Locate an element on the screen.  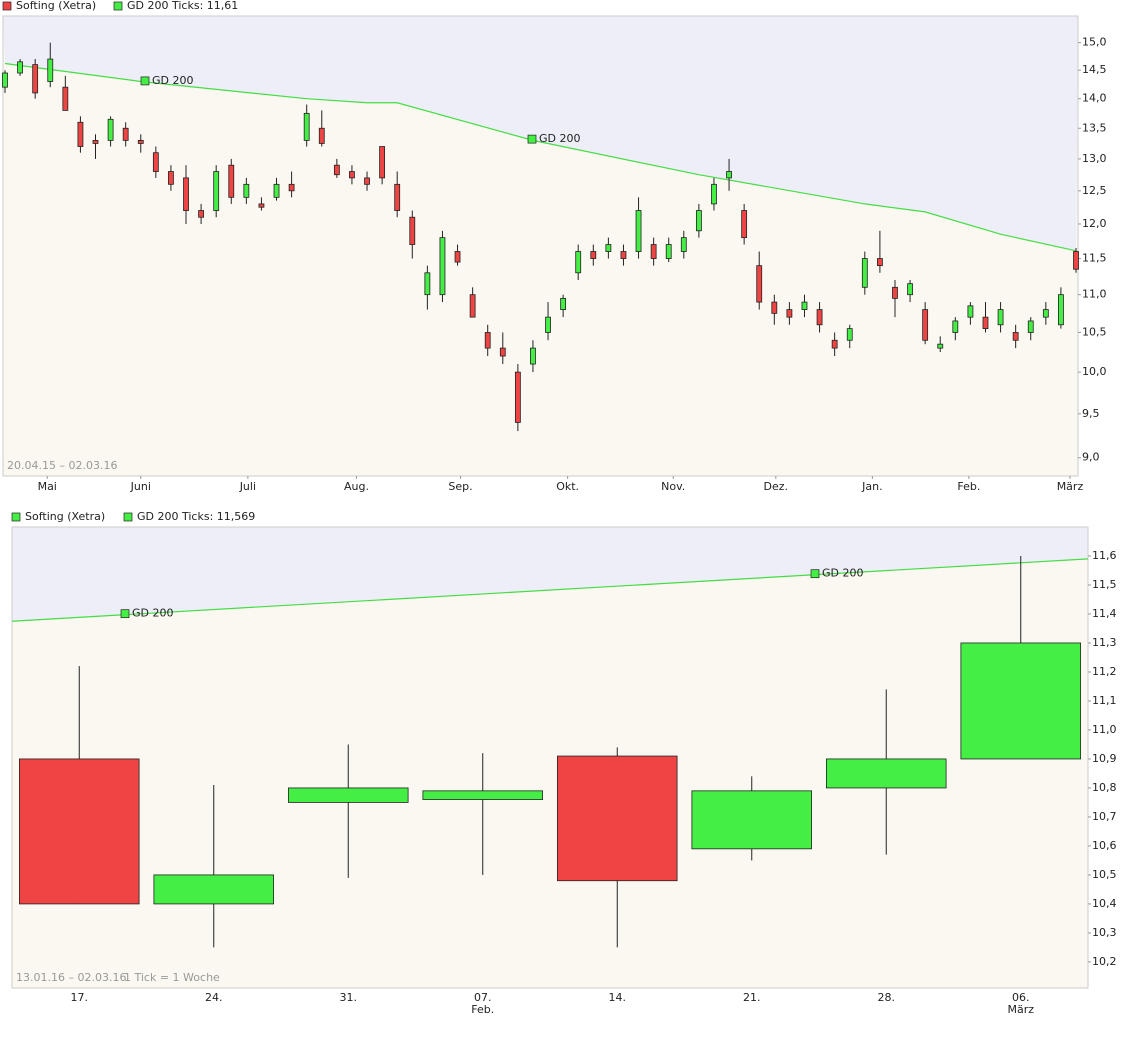
x-tick-label: 17. is located at coordinates (80, 997).